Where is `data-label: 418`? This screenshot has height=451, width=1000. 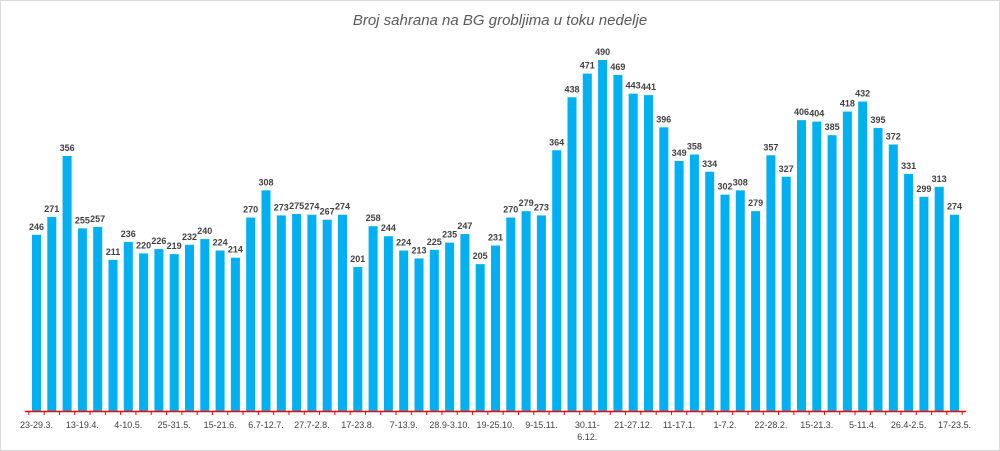
data-label: 418 is located at coordinates (847, 104).